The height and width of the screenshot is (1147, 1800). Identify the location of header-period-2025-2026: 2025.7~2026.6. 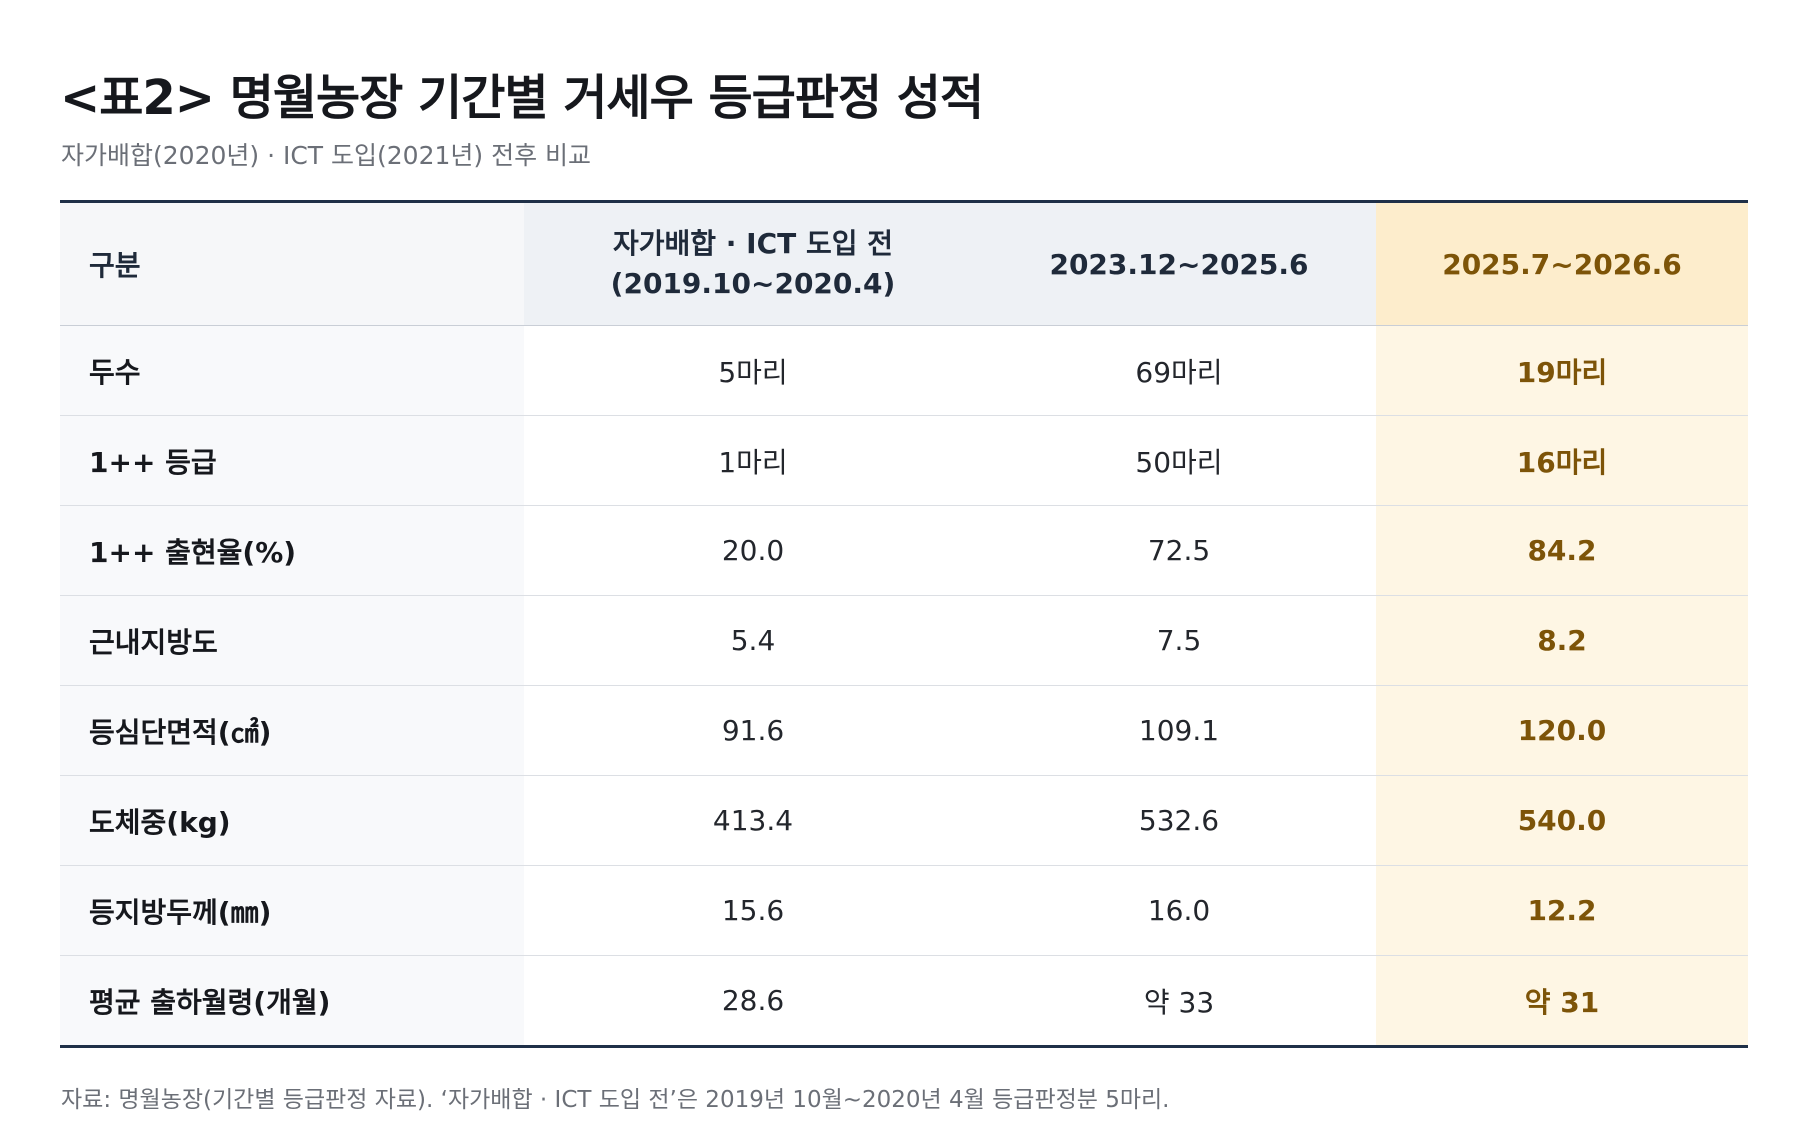
(1562, 263).